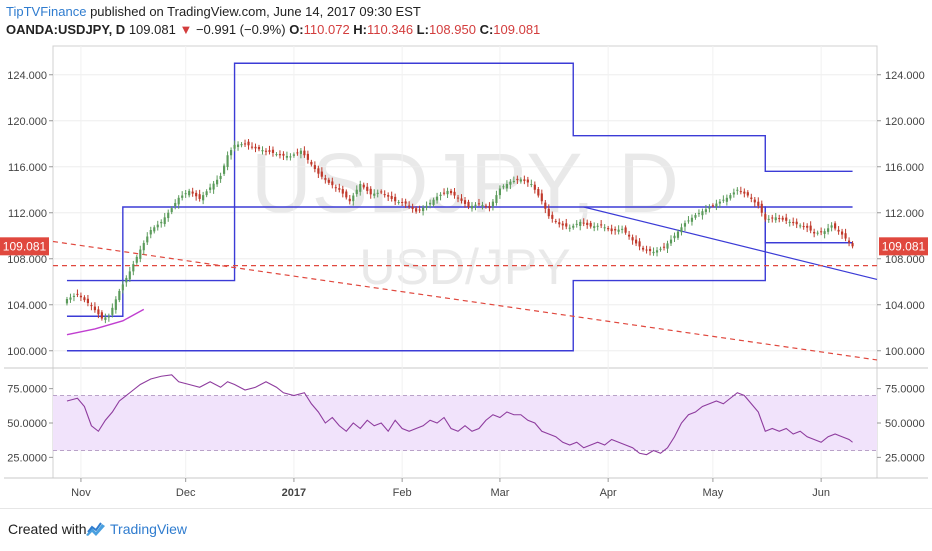 The width and height of the screenshot is (932, 551). What do you see at coordinates (905, 352) in the screenshot?
I see `price-tick-label: 100.000` at bounding box center [905, 352].